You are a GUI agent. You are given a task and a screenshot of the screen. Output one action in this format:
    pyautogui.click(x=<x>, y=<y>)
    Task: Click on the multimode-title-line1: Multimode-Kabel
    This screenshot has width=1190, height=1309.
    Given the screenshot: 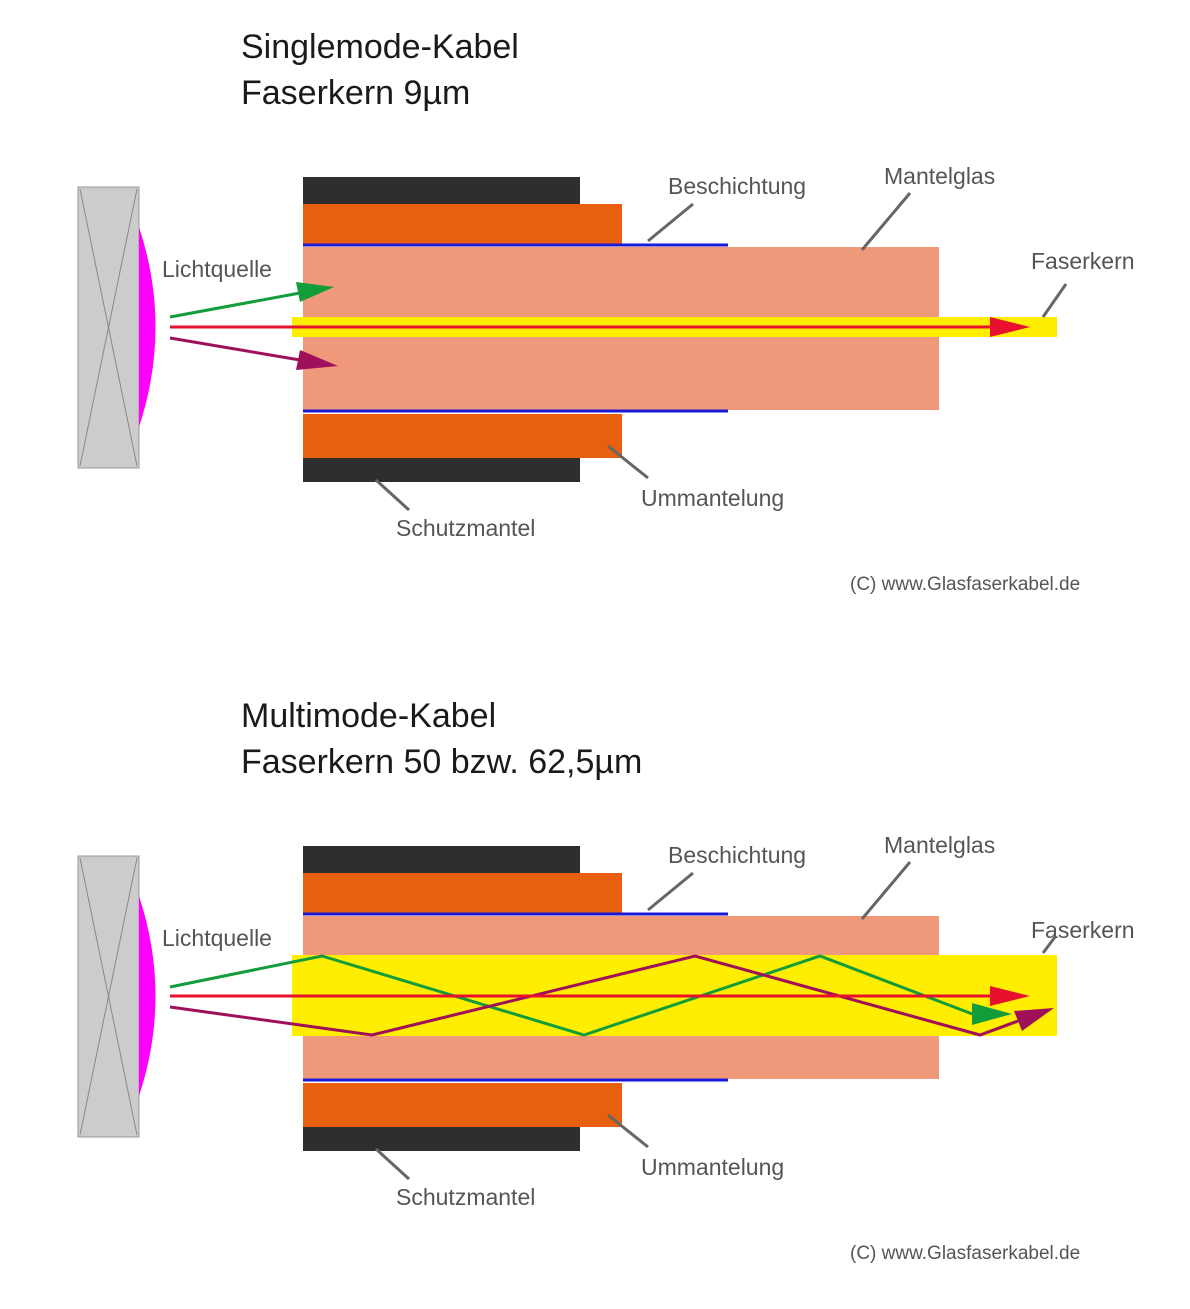 What is the action you would take?
    pyautogui.click(x=369, y=716)
    